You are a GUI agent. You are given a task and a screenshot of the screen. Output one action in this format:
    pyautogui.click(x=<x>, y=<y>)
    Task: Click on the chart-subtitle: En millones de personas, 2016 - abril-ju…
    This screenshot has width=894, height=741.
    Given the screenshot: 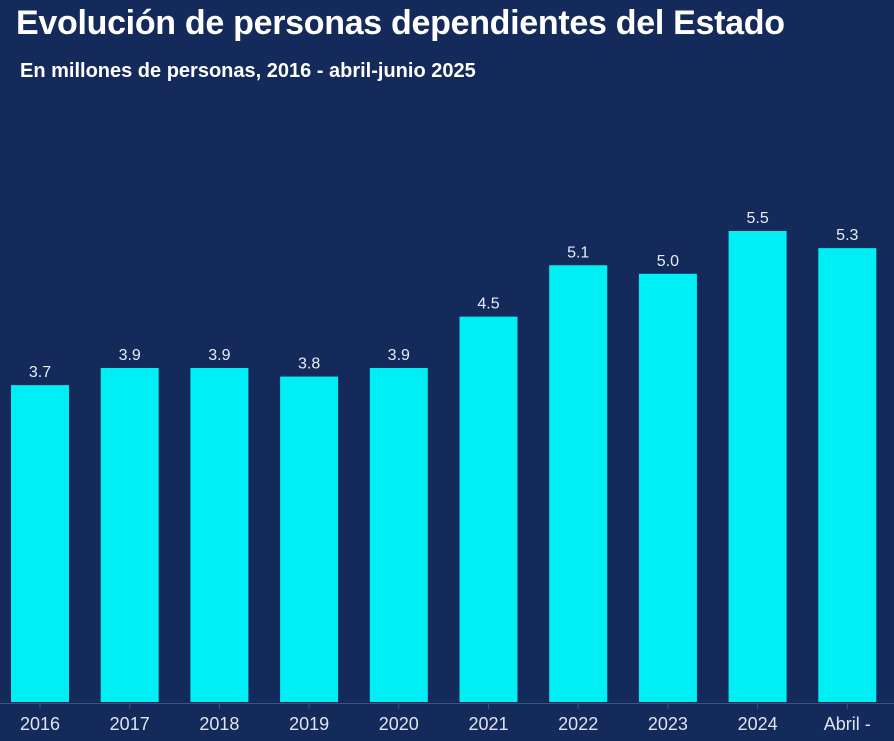 What is the action you would take?
    pyautogui.click(x=248, y=71)
    